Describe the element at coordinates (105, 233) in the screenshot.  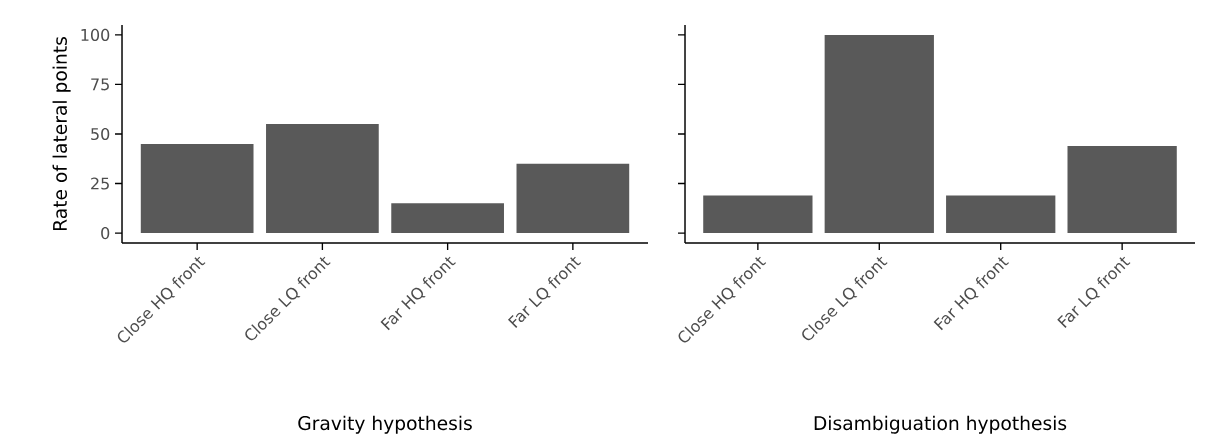
I see `y-tick-label: 0` at that location.